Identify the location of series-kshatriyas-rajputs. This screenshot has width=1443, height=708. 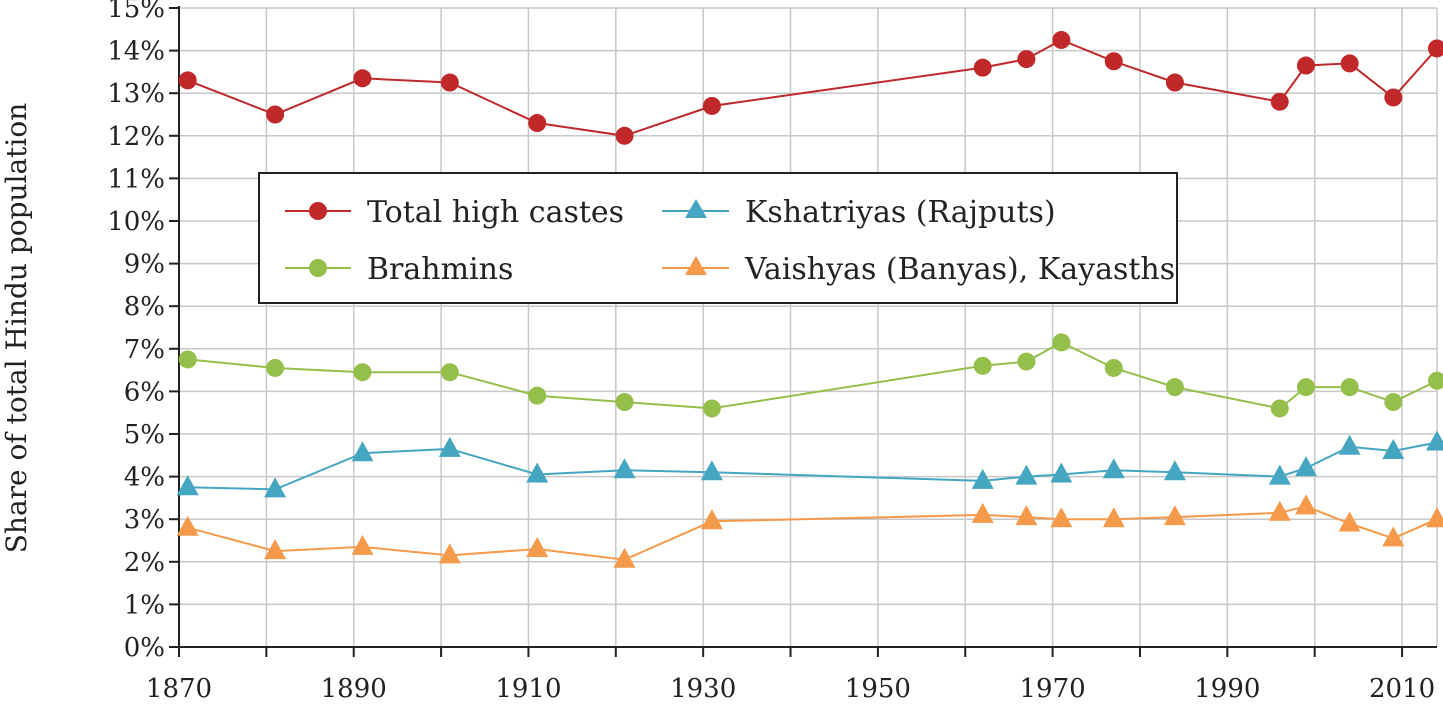
(809, 464).